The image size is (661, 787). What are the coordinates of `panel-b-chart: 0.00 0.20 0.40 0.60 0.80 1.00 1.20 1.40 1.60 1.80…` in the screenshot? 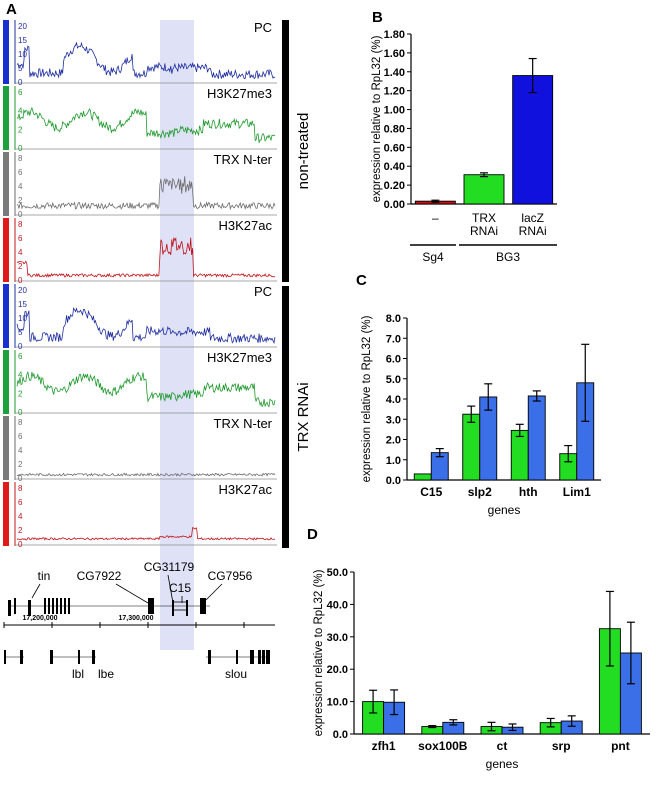 It's located at (464, 146).